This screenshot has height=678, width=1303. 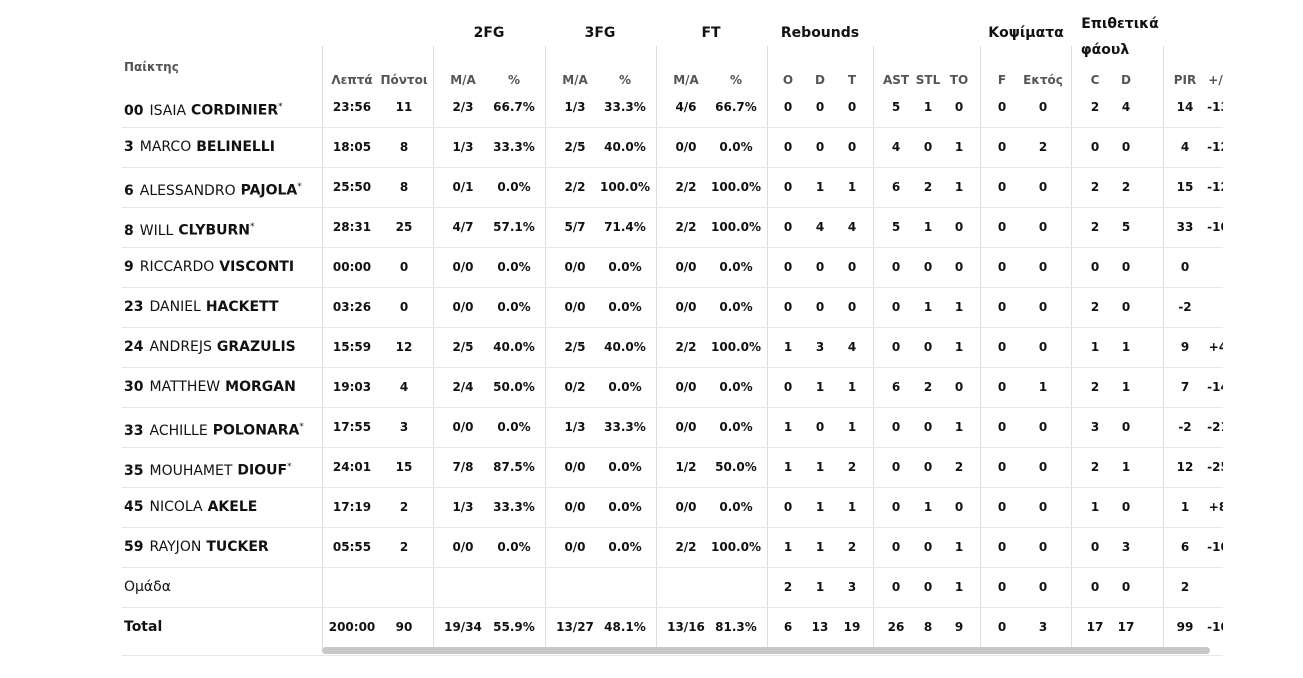 I want to click on stat-cell: 55.9%, so click(x=514, y=627).